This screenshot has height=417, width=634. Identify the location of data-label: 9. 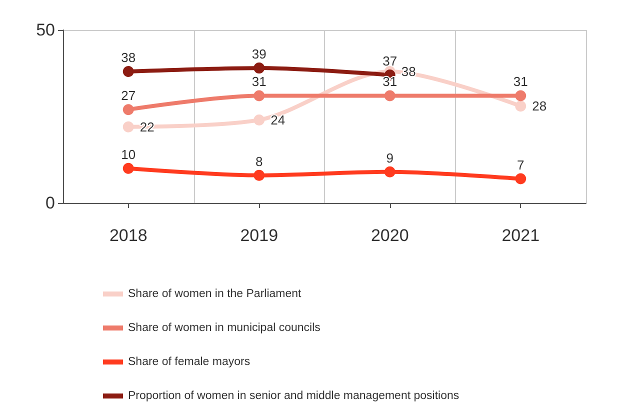
(390, 158).